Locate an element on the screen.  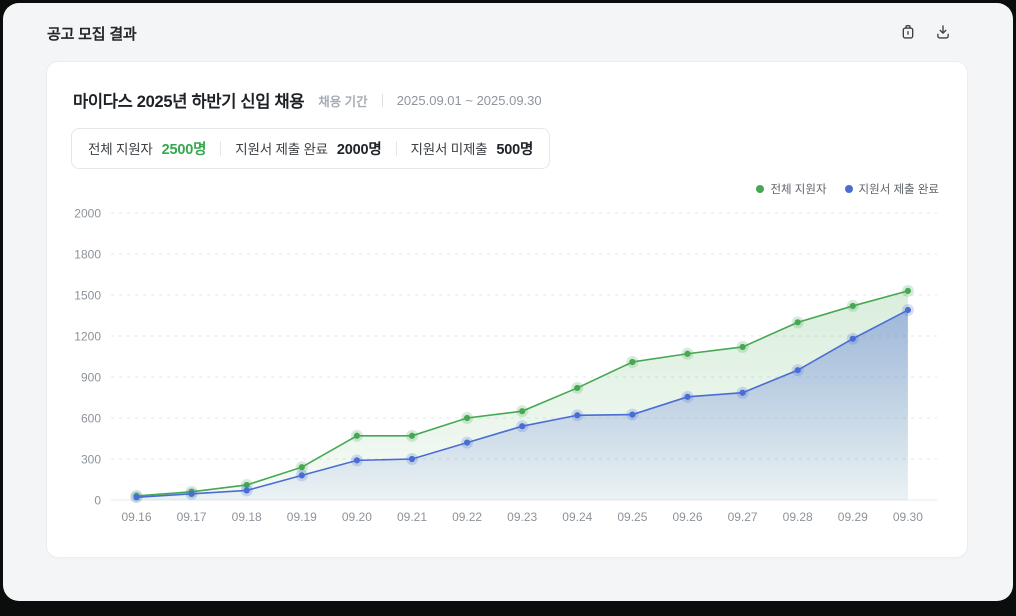
page-title: 공고 모집 결과 is located at coordinates (92, 34).